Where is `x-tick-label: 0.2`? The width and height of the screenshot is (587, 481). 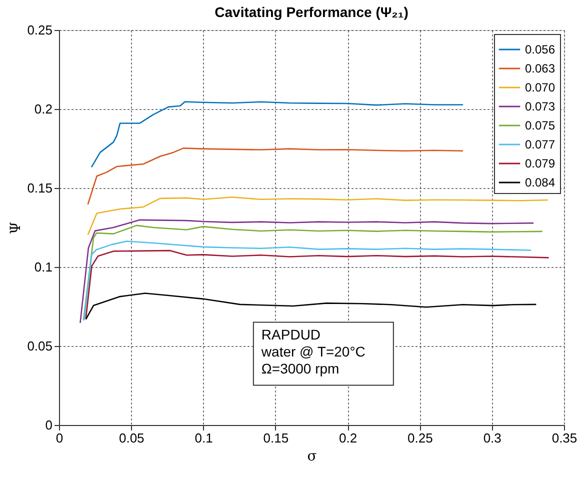
x-tick-label: 0.2 is located at coordinates (348, 438).